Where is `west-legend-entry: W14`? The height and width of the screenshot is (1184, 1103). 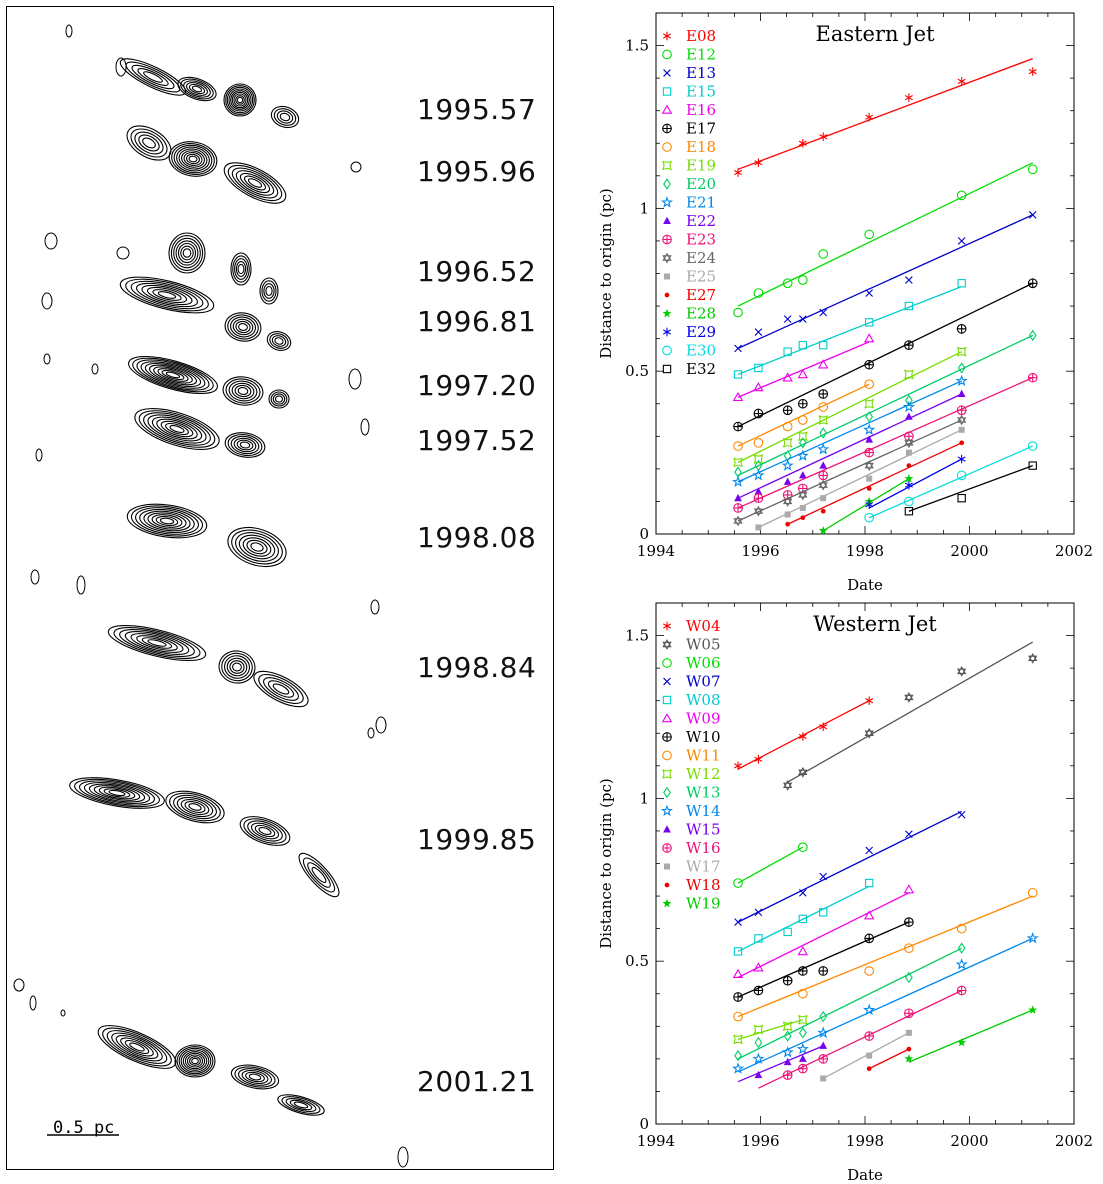 west-legend-entry: W14 is located at coordinates (690, 811).